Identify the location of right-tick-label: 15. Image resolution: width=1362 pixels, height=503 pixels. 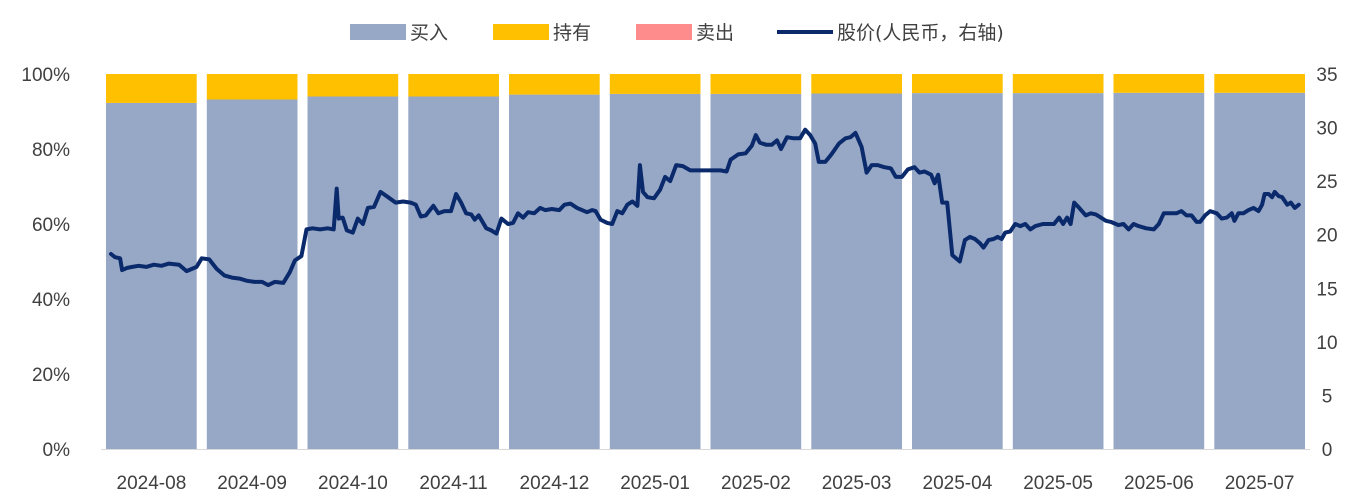
(1326, 289).